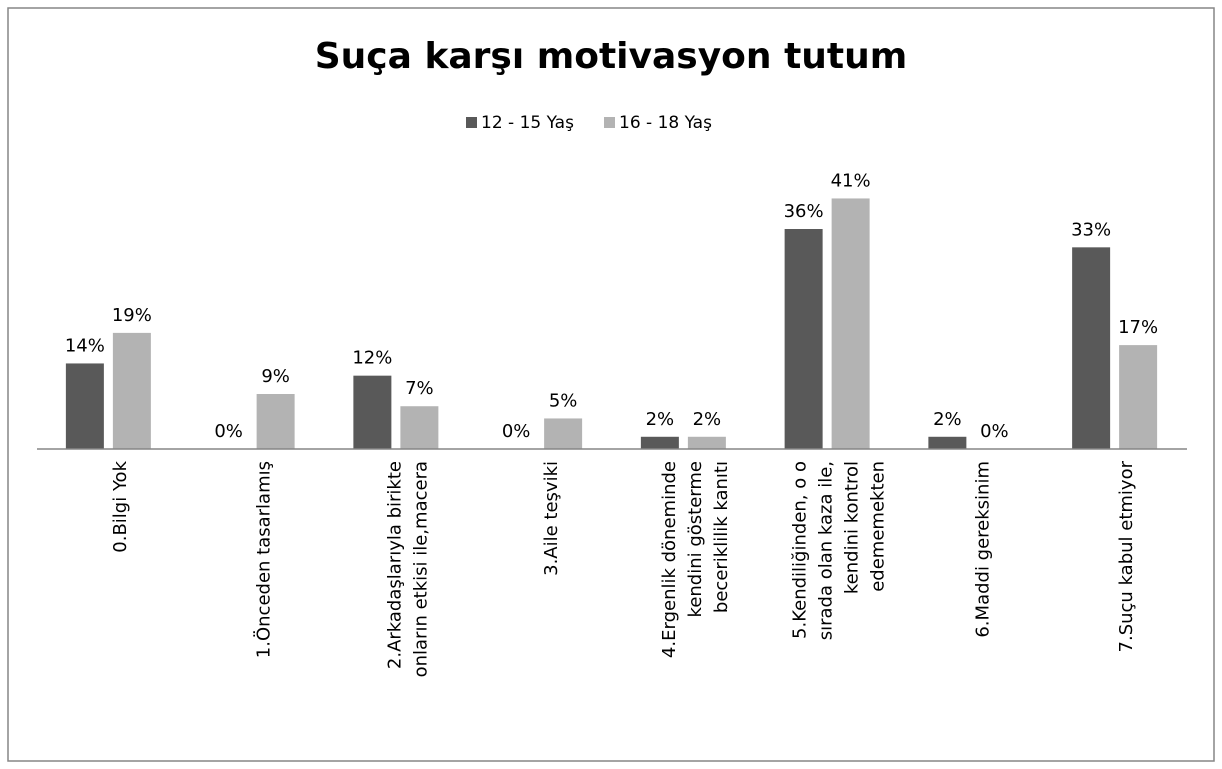 The image size is (1222, 769). I want to click on value-label: 5%, so click(563, 400).